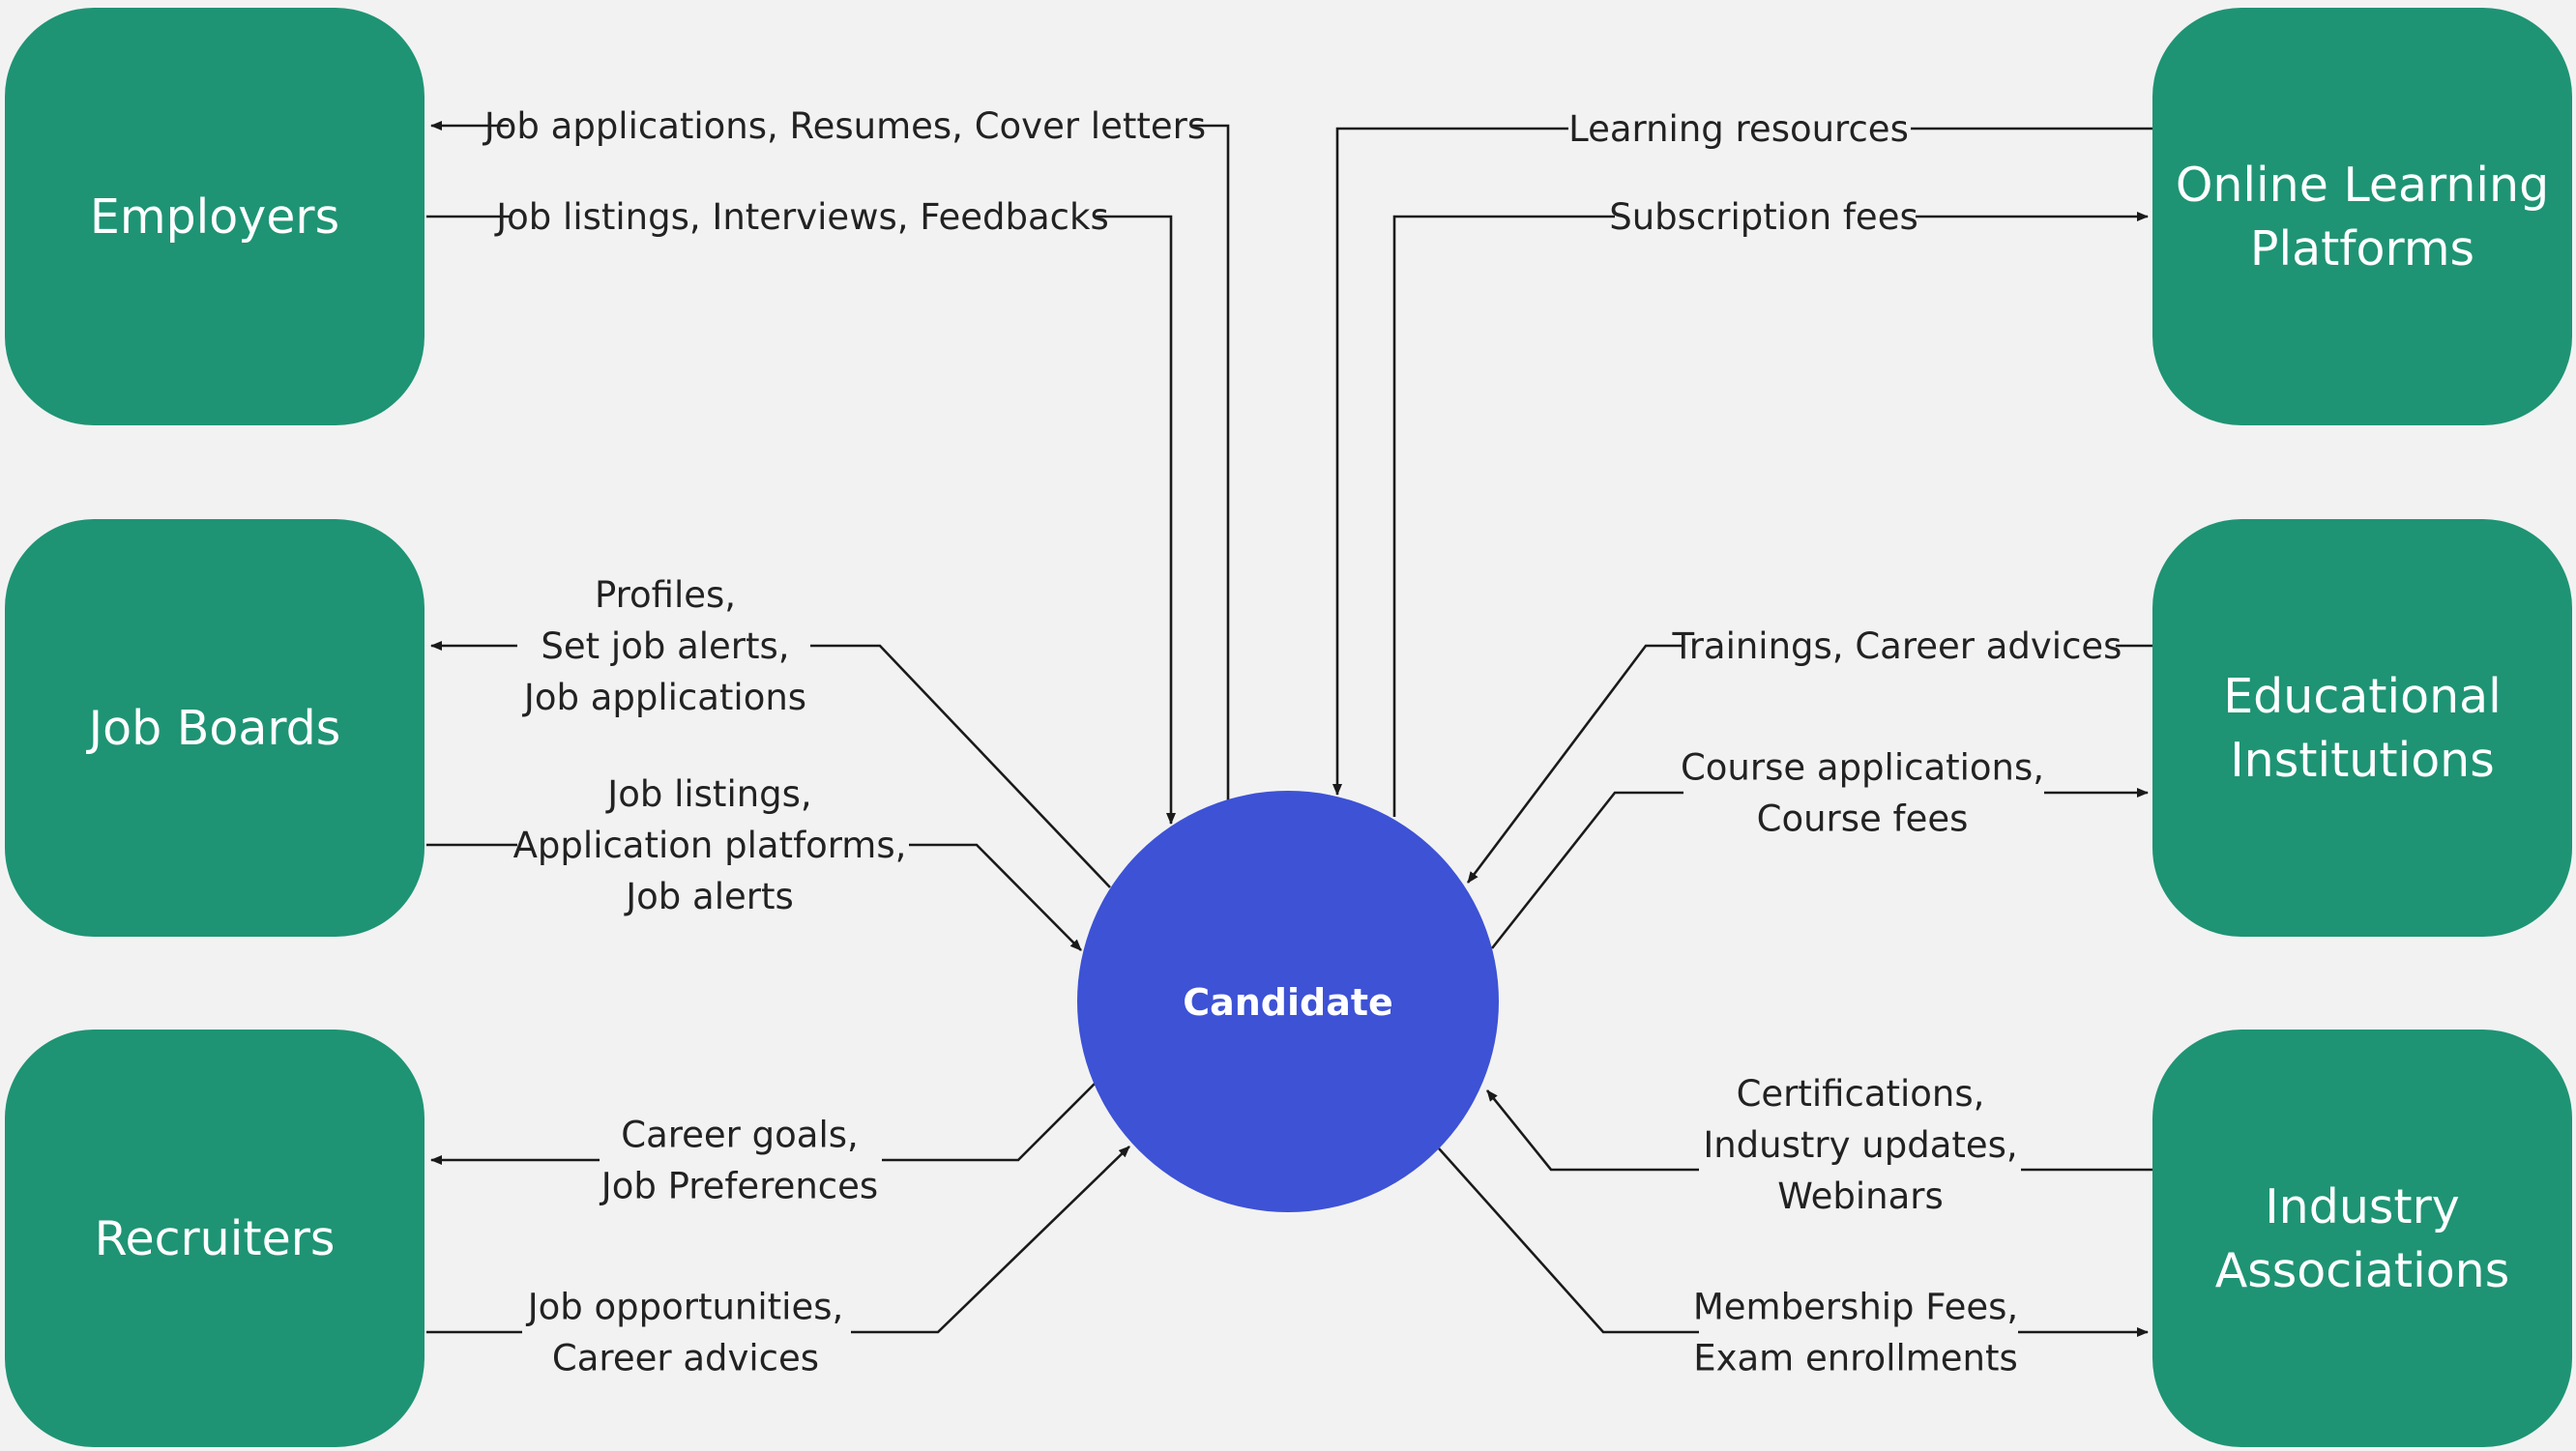 Image resolution: width=2576 pixels, height=1451 pixels. I want to click on flow-label-line: Job applications, so click(664, 697).